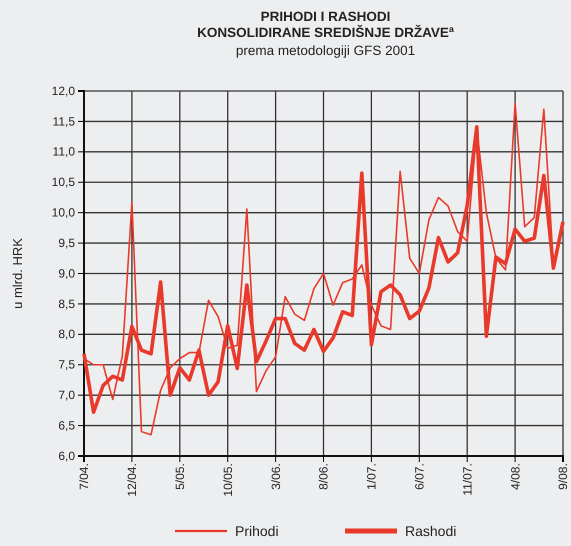 Image resolution: width=571 pixels, height=546 pixels. What do you see at coordinates (275, 476) in the screenshot?
I see `x-tick-label: 3/06.` at bounding box center [275, 476].